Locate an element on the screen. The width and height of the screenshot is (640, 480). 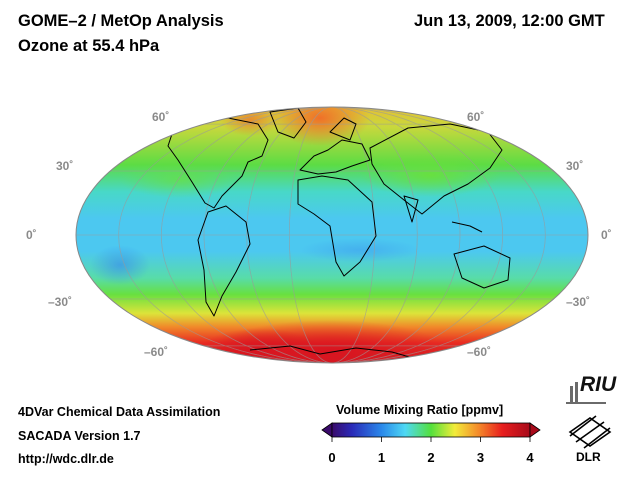
lat-label-60n-left: 60˚ is located at coordinates (161, 117).